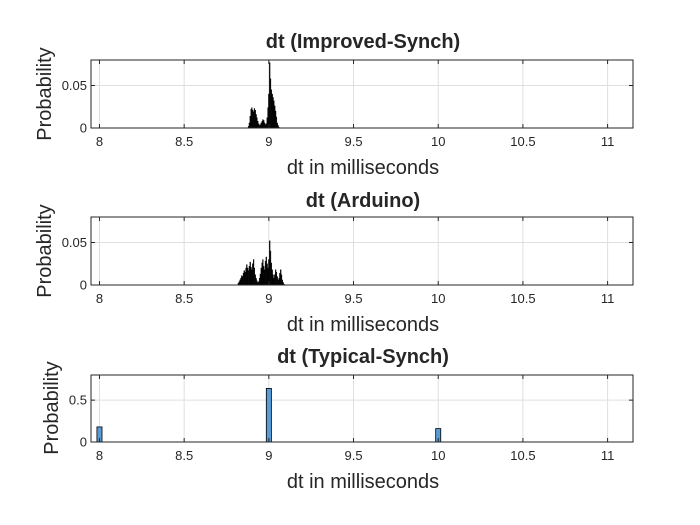 The height and width of the screenshot is (525, 700). What do you see at coordinates (363, 357) in the screenshot?
I see `chart-title: dt (Typical-Synch)` at bounding box center [363, 357].